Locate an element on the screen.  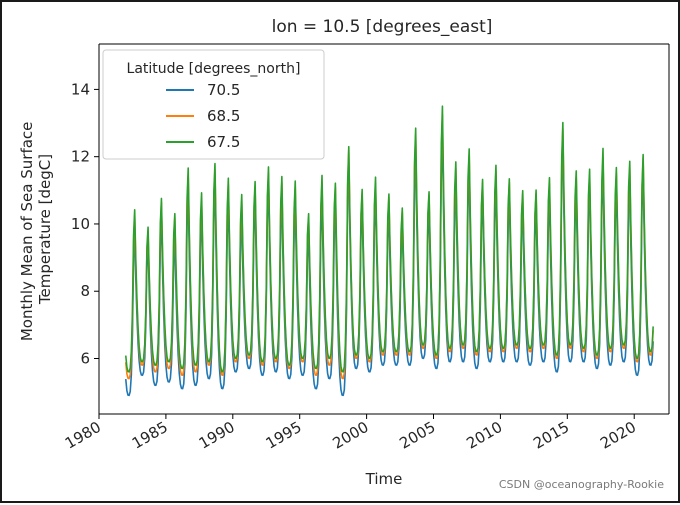
x-tick-label: 1985 is located at coordinates (150, 435).